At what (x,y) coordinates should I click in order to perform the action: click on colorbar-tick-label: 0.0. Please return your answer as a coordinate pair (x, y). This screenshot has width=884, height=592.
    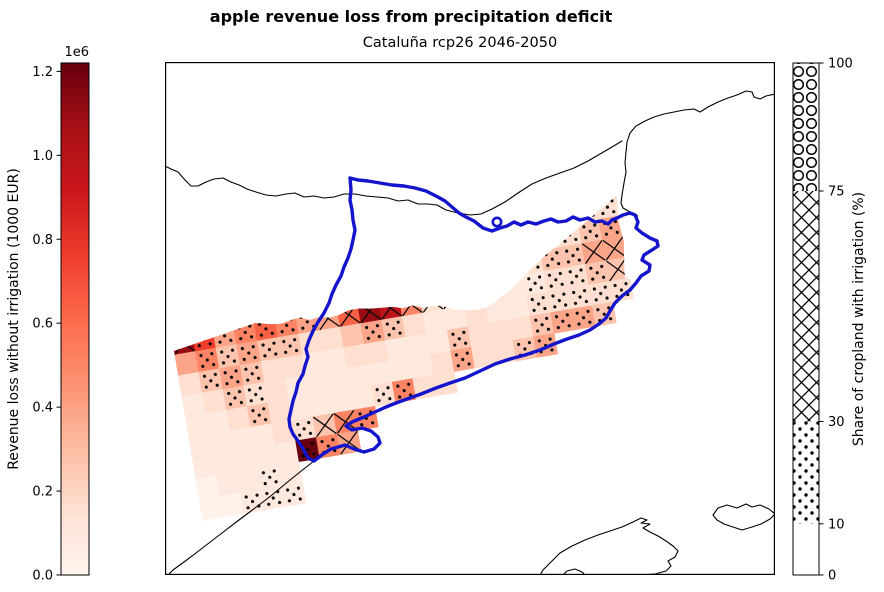
    Looking at the image, I should click on (42, 576).